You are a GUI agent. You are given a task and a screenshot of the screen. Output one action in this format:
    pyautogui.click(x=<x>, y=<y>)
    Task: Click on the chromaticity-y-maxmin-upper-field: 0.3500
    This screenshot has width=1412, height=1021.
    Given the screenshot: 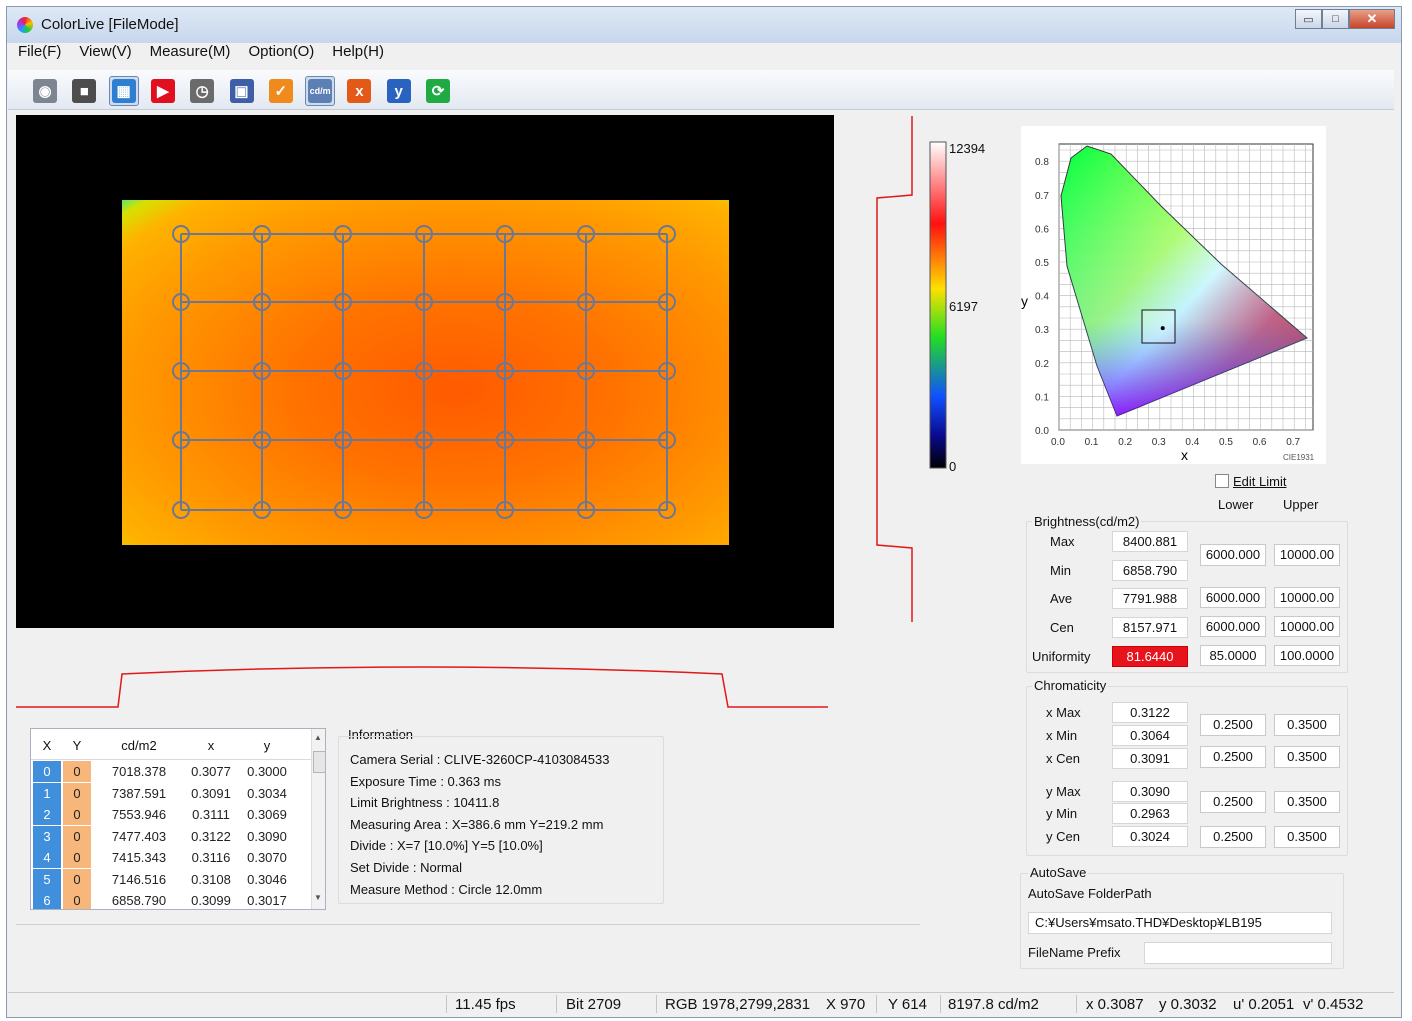 What is the action you would take?
    pyautogui.click(x=1307, y=802)
    